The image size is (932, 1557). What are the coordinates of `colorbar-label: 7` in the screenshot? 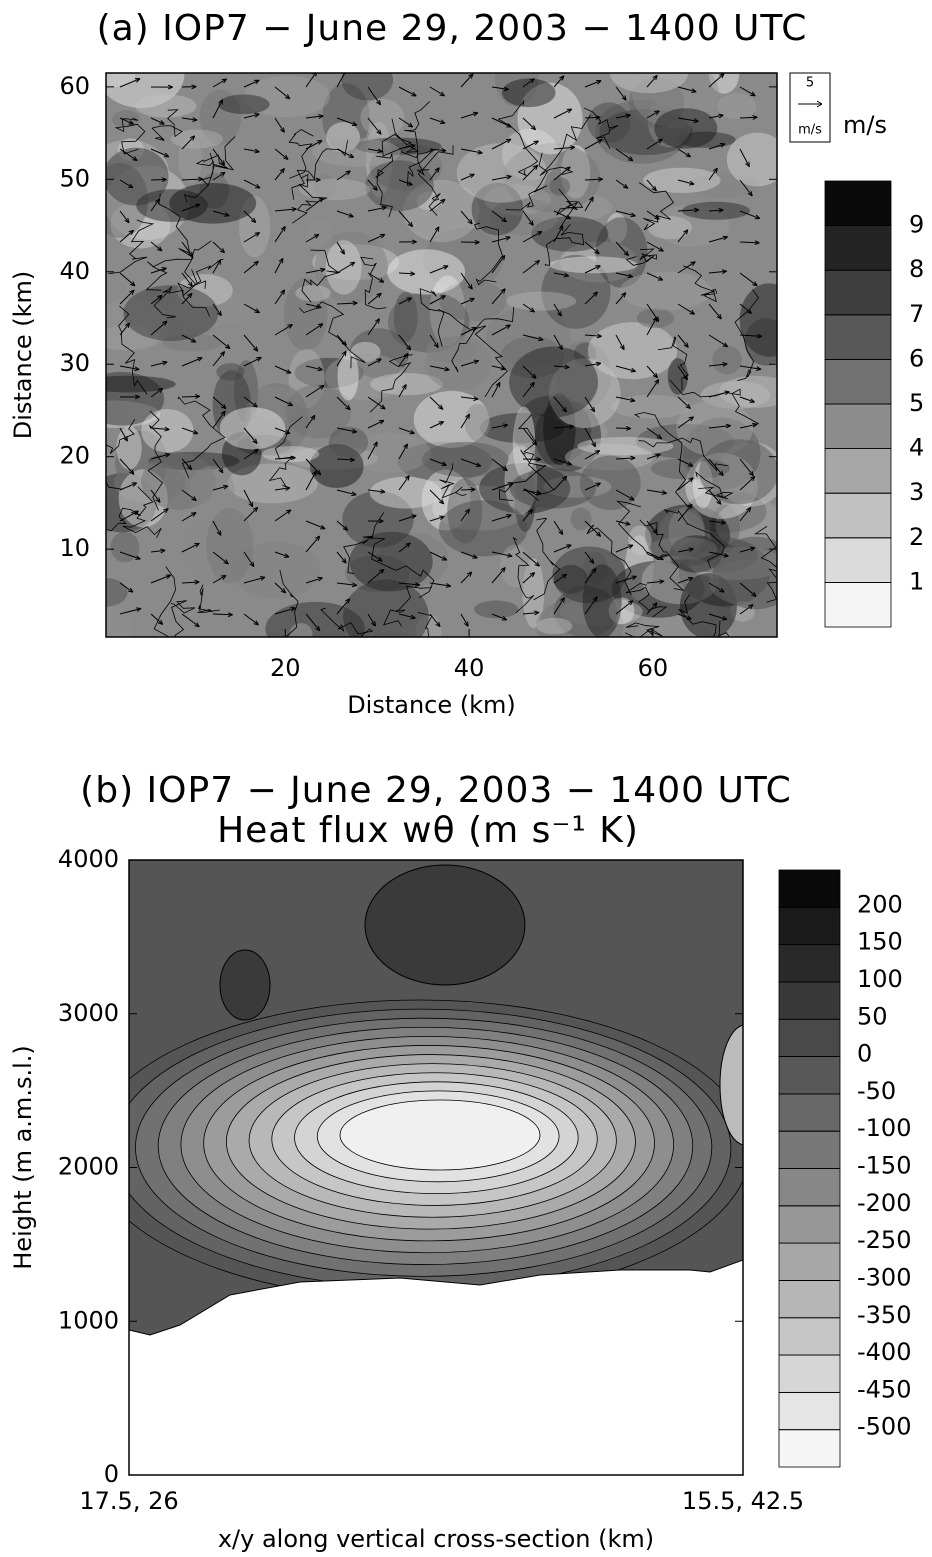 It's located at (916, 314).